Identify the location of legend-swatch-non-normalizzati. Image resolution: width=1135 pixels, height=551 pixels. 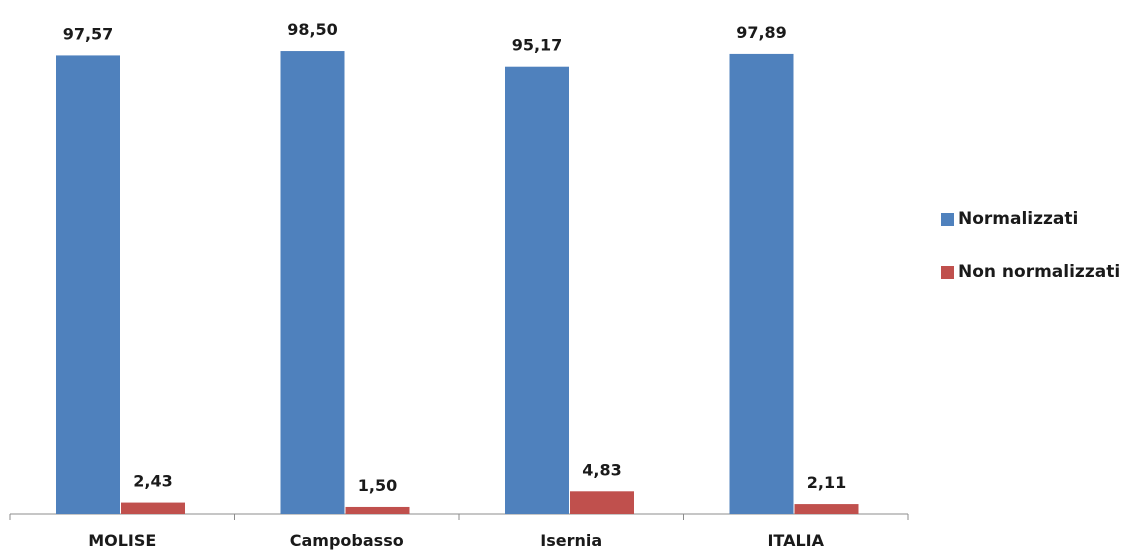
(947, 272).